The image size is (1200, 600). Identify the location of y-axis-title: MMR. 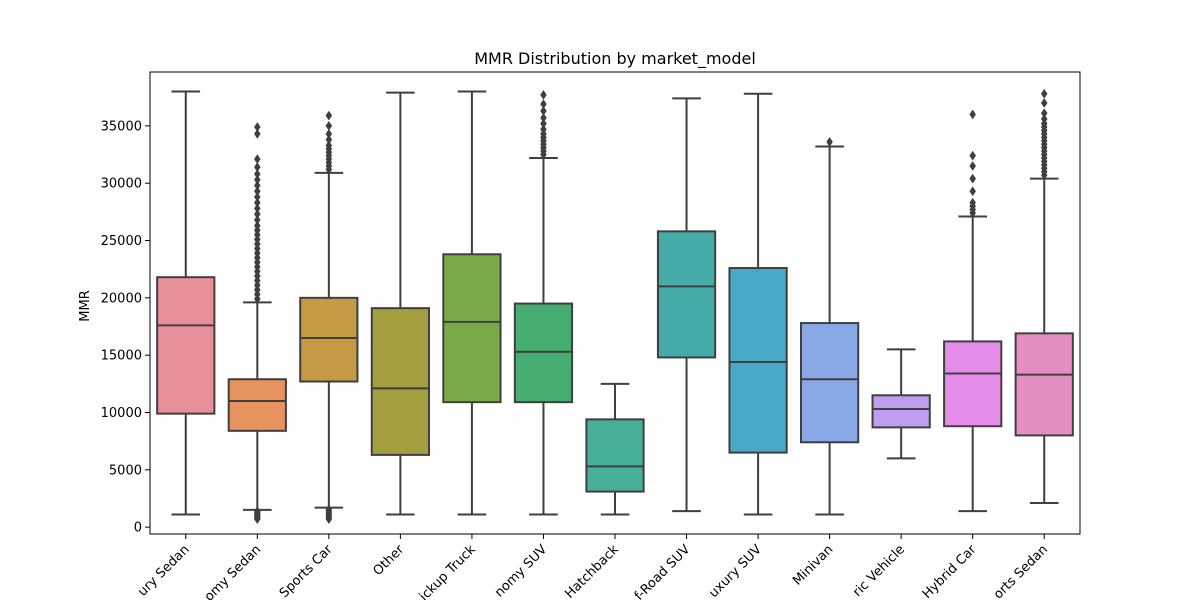
(85, 305).